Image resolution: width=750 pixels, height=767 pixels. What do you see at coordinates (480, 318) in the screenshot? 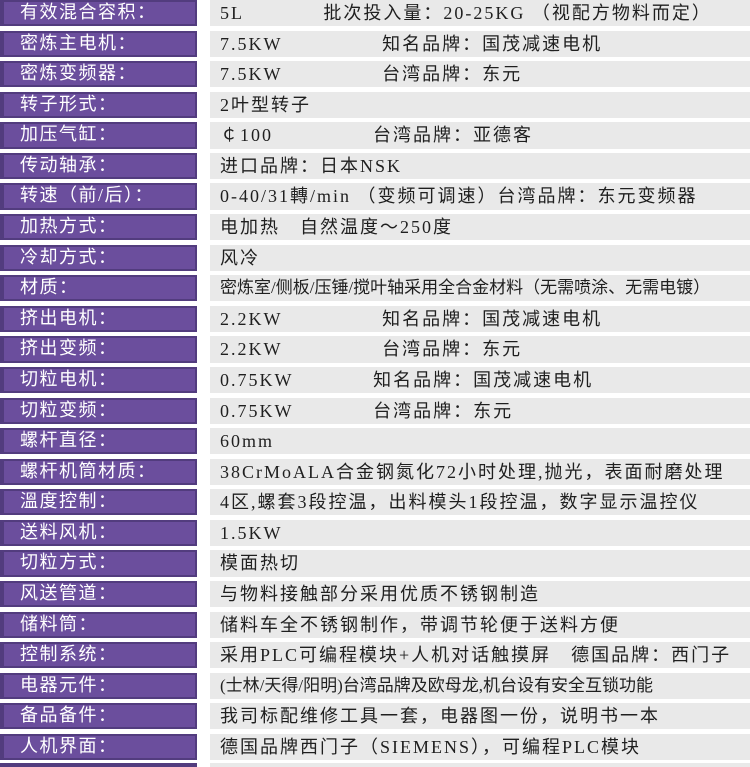
I see `spec-value-cell: 2.2KW 知名品牌：国茂减速电机` at bounding box center [480, 318].